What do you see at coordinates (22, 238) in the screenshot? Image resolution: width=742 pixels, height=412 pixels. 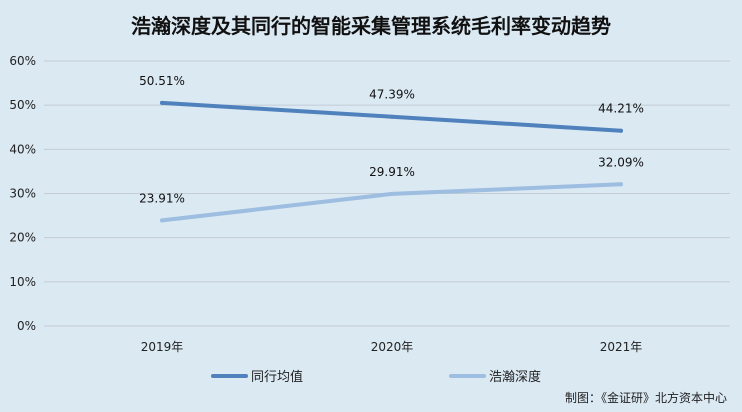 I see `y-tick-label: 20%` at bounding box center [22, 238].